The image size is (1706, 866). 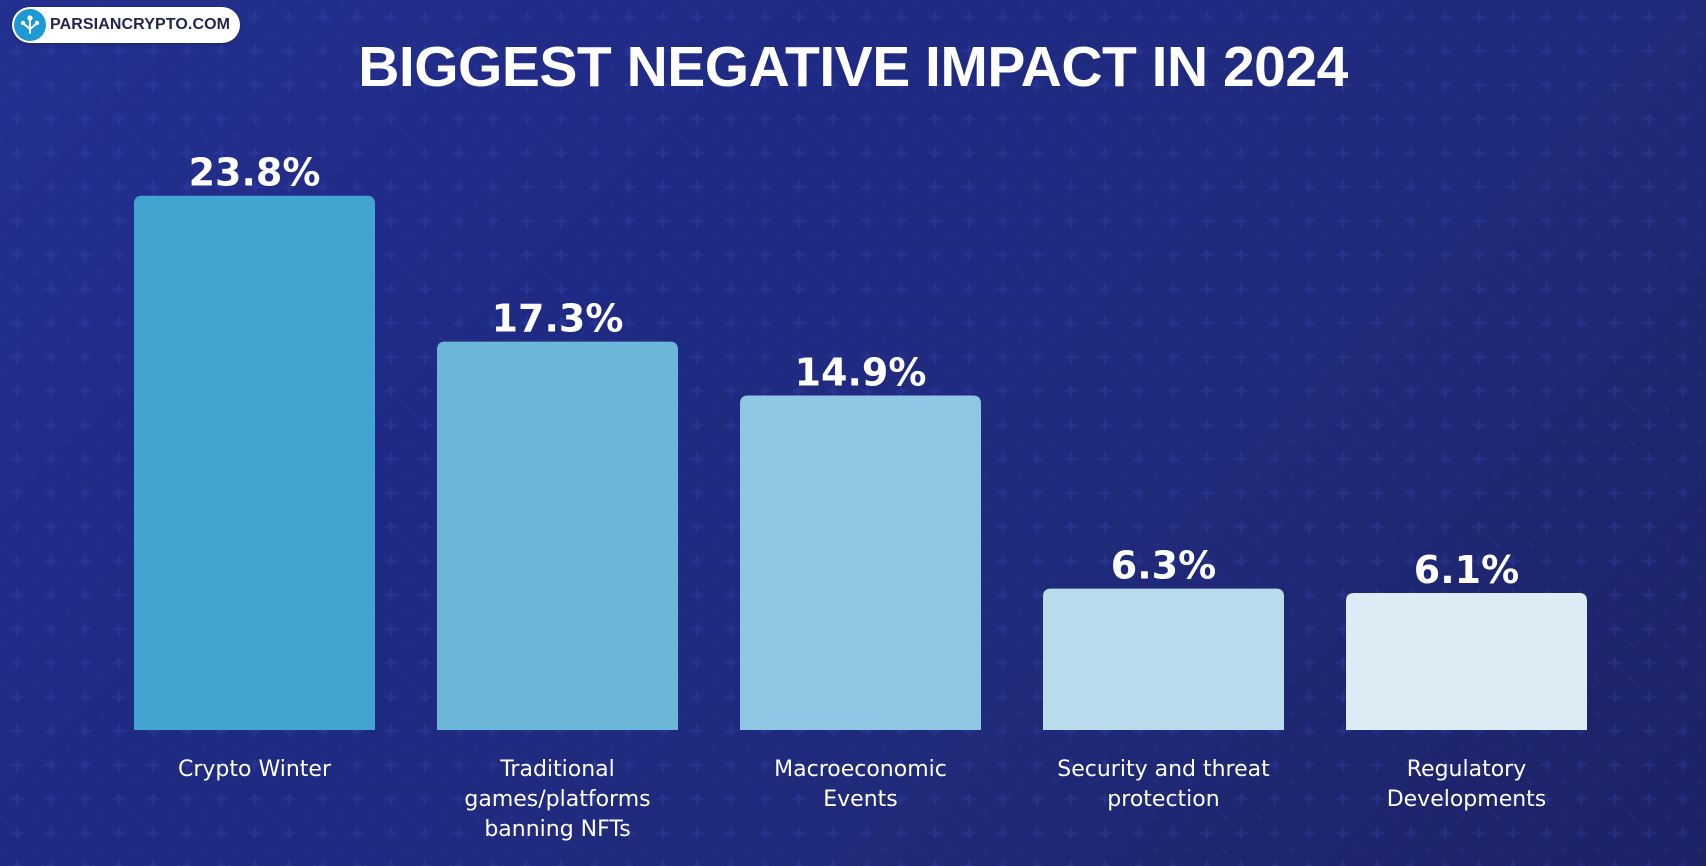 I want to click on category-label-line: games/platforms, so click(x=557, y=799).